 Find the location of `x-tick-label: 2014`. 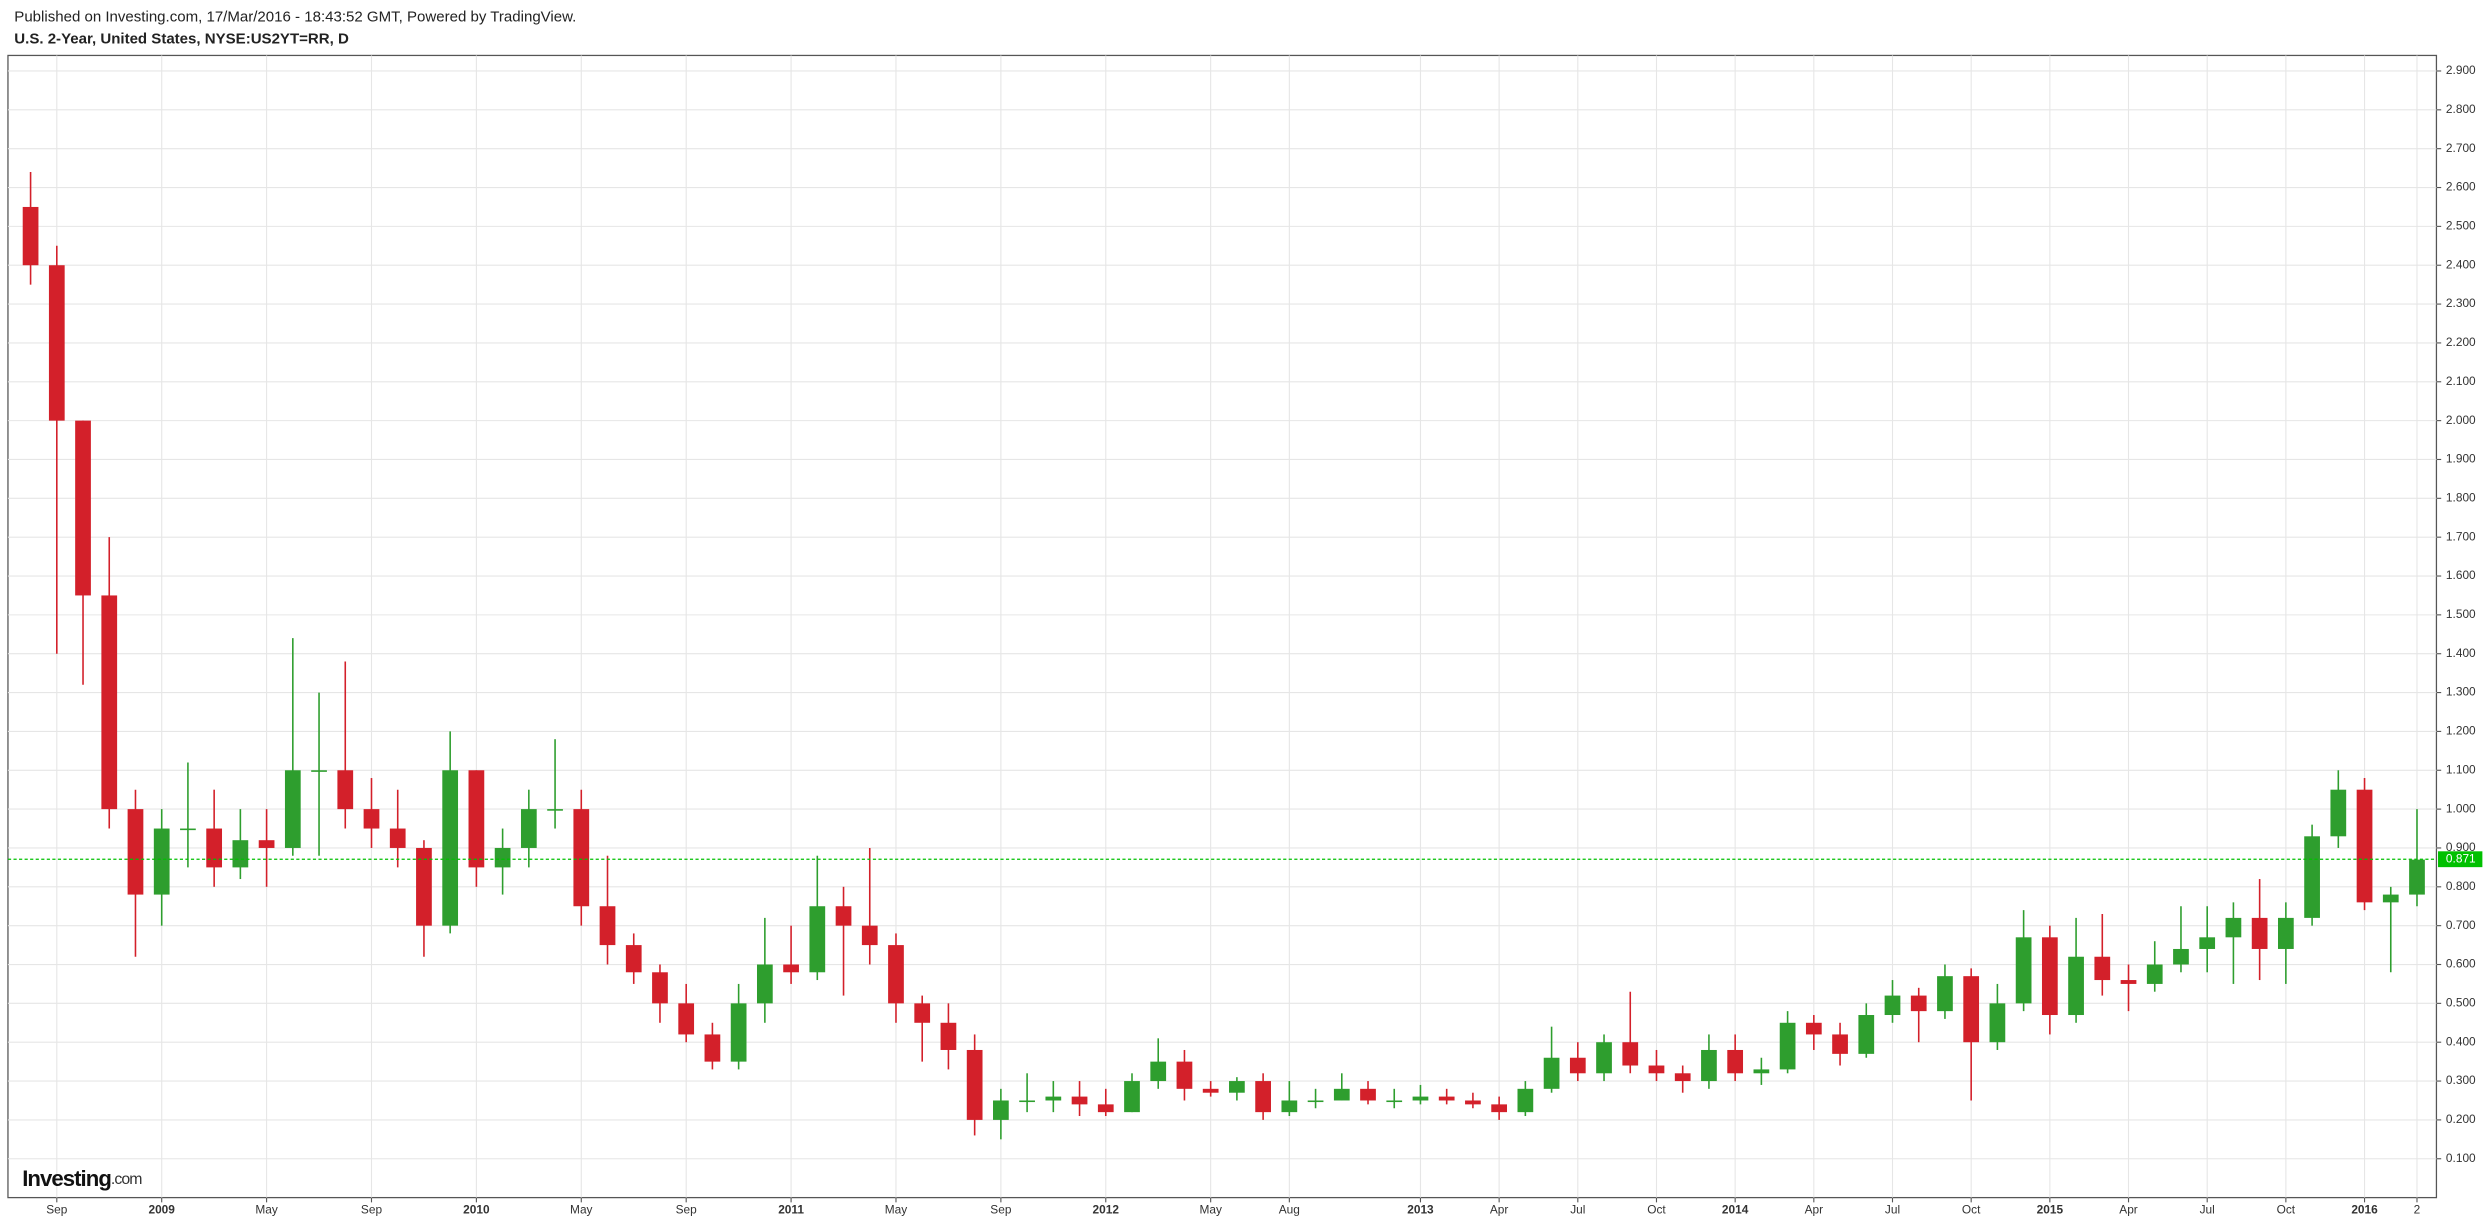

x-tick-label: 2014 is located at coordinates (1735, 1209).